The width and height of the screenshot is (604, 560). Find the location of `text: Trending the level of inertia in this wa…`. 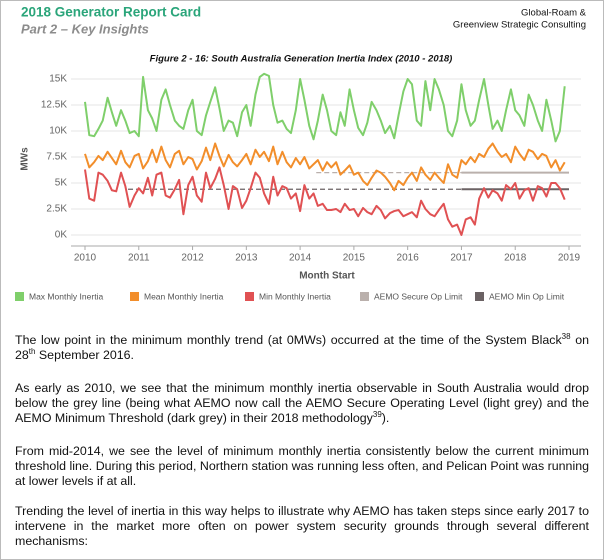

text: Trending the level of inertia in this wa… is located at coordinates (302, 526).